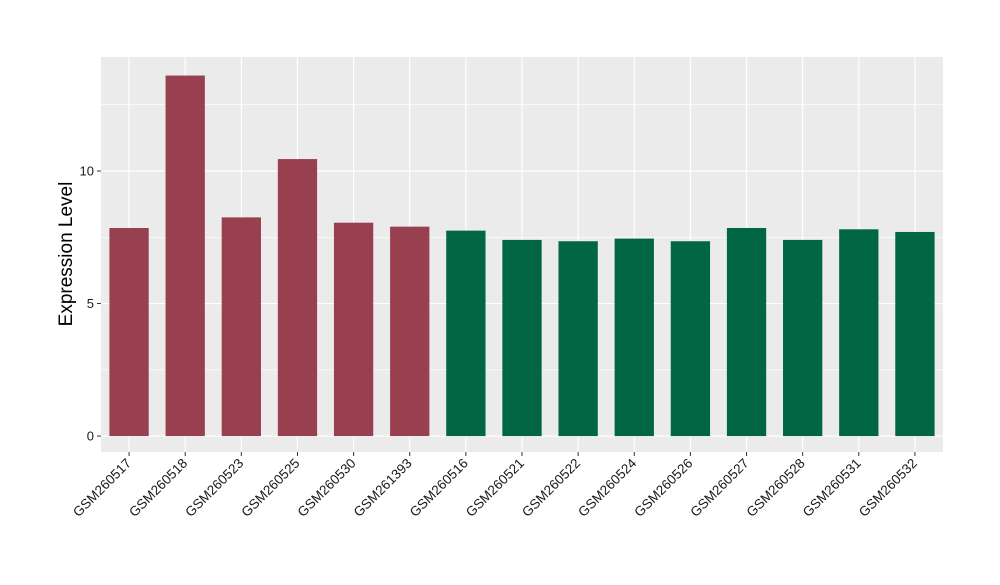 The image size is (1000, 585). I want to click on x-tick-label: GSM260524, so click(607, 487).